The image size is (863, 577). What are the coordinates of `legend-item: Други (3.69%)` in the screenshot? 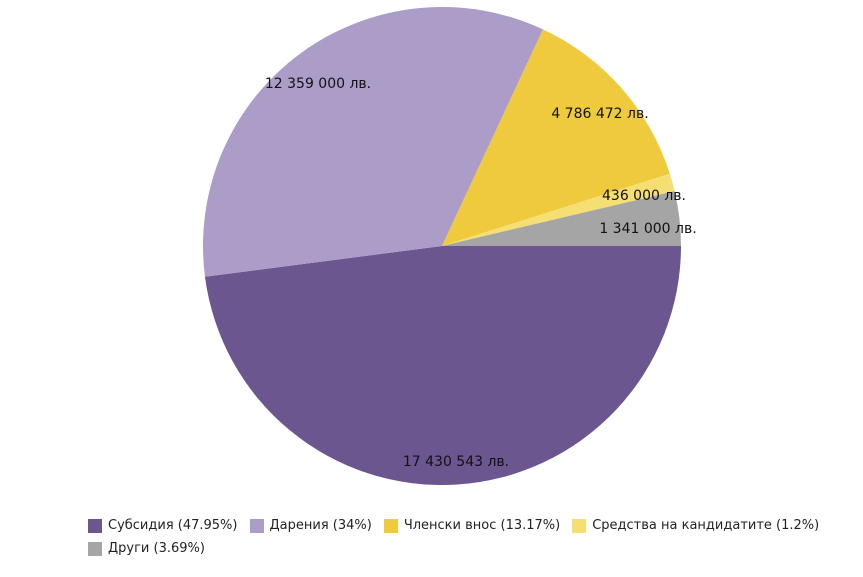 It's located at (146, 548).